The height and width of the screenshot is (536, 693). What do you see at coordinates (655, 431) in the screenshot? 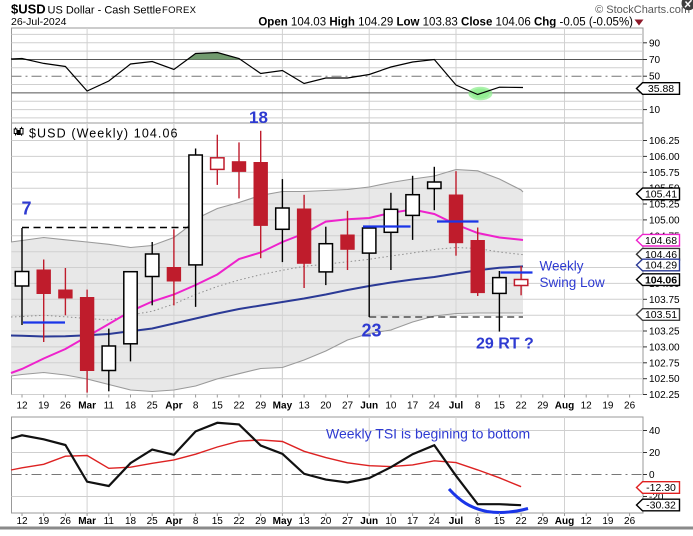
I see `svg-text: 40` at bounding box center [655, 431].